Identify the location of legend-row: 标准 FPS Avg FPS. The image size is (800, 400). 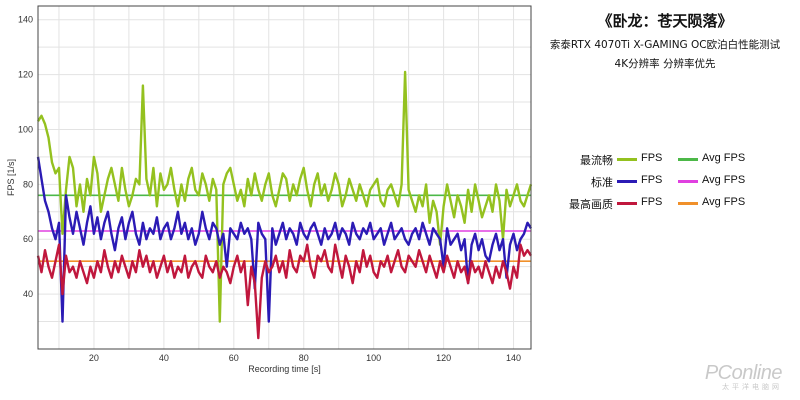
(670, 183).